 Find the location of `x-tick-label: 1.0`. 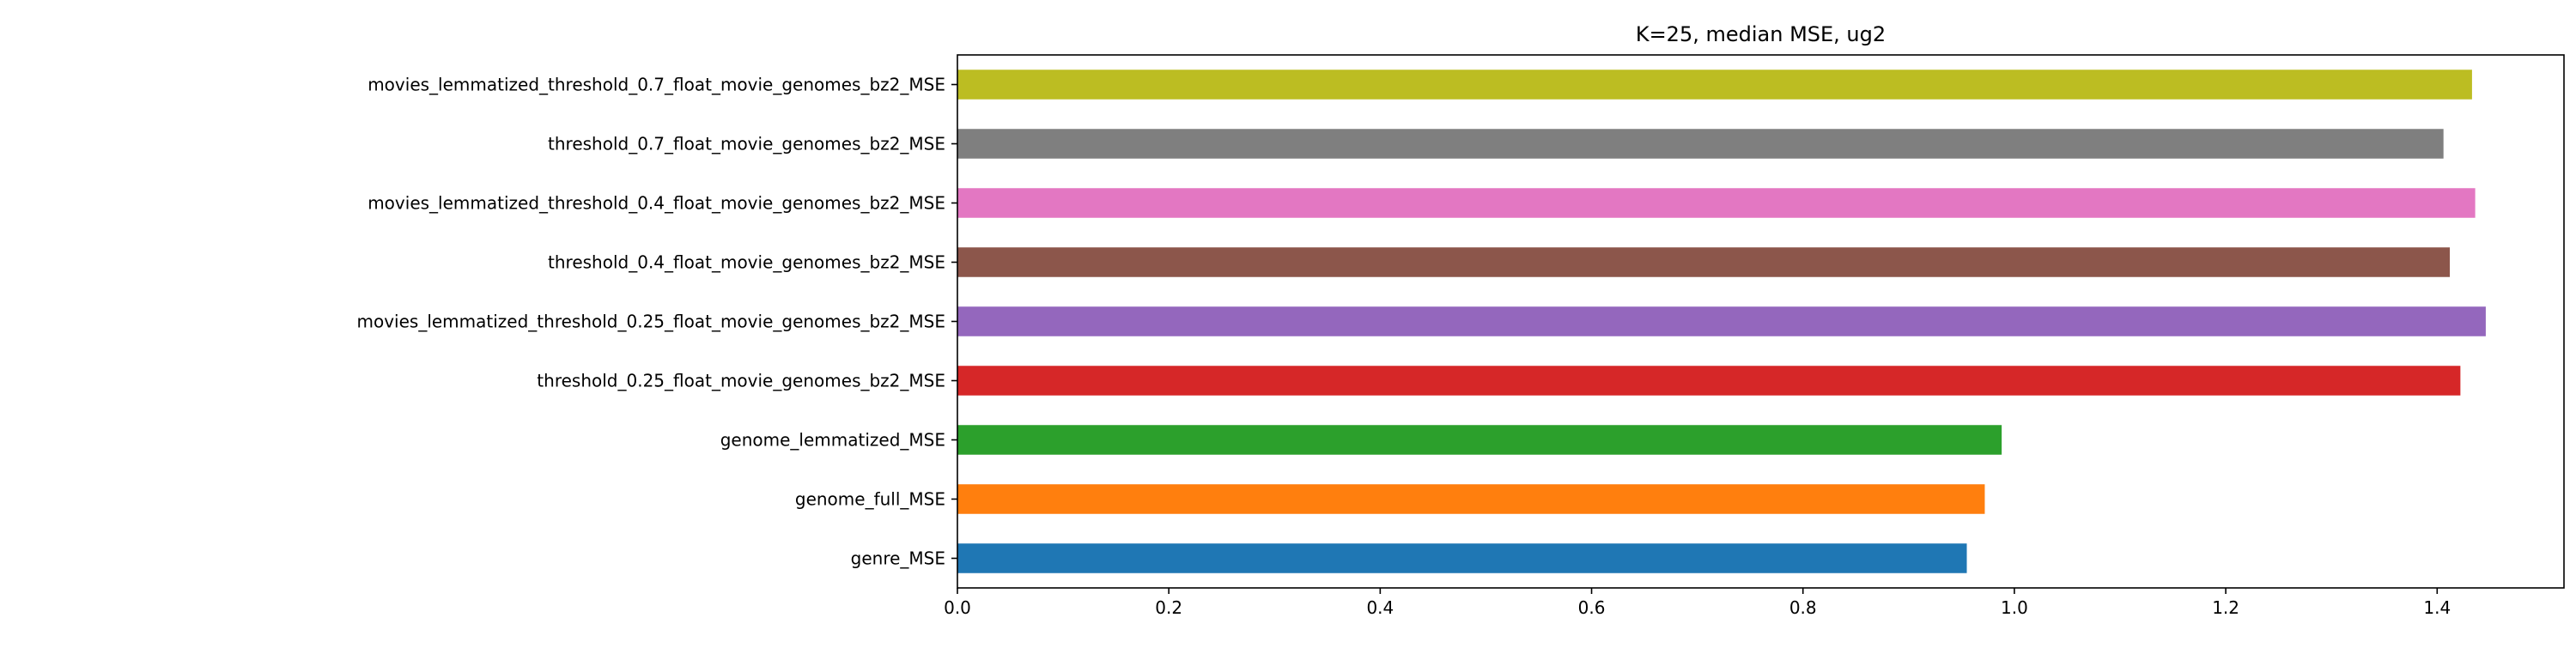

x-tick-label: 1.0 is located at coordinates (2014, 607).